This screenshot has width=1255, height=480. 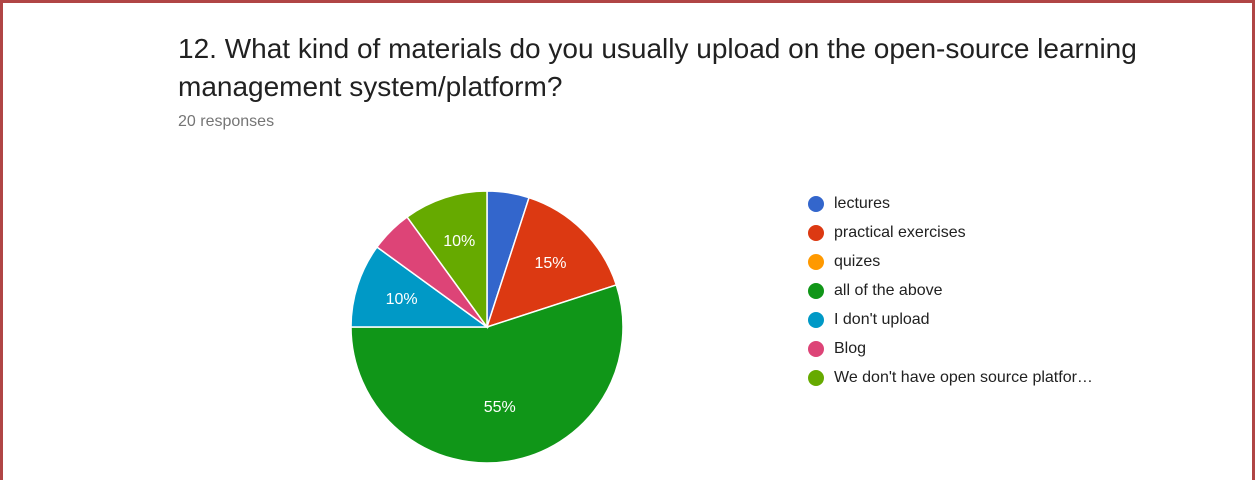 I want to click on legend-label: all of the above, so click(x=888, y=290).